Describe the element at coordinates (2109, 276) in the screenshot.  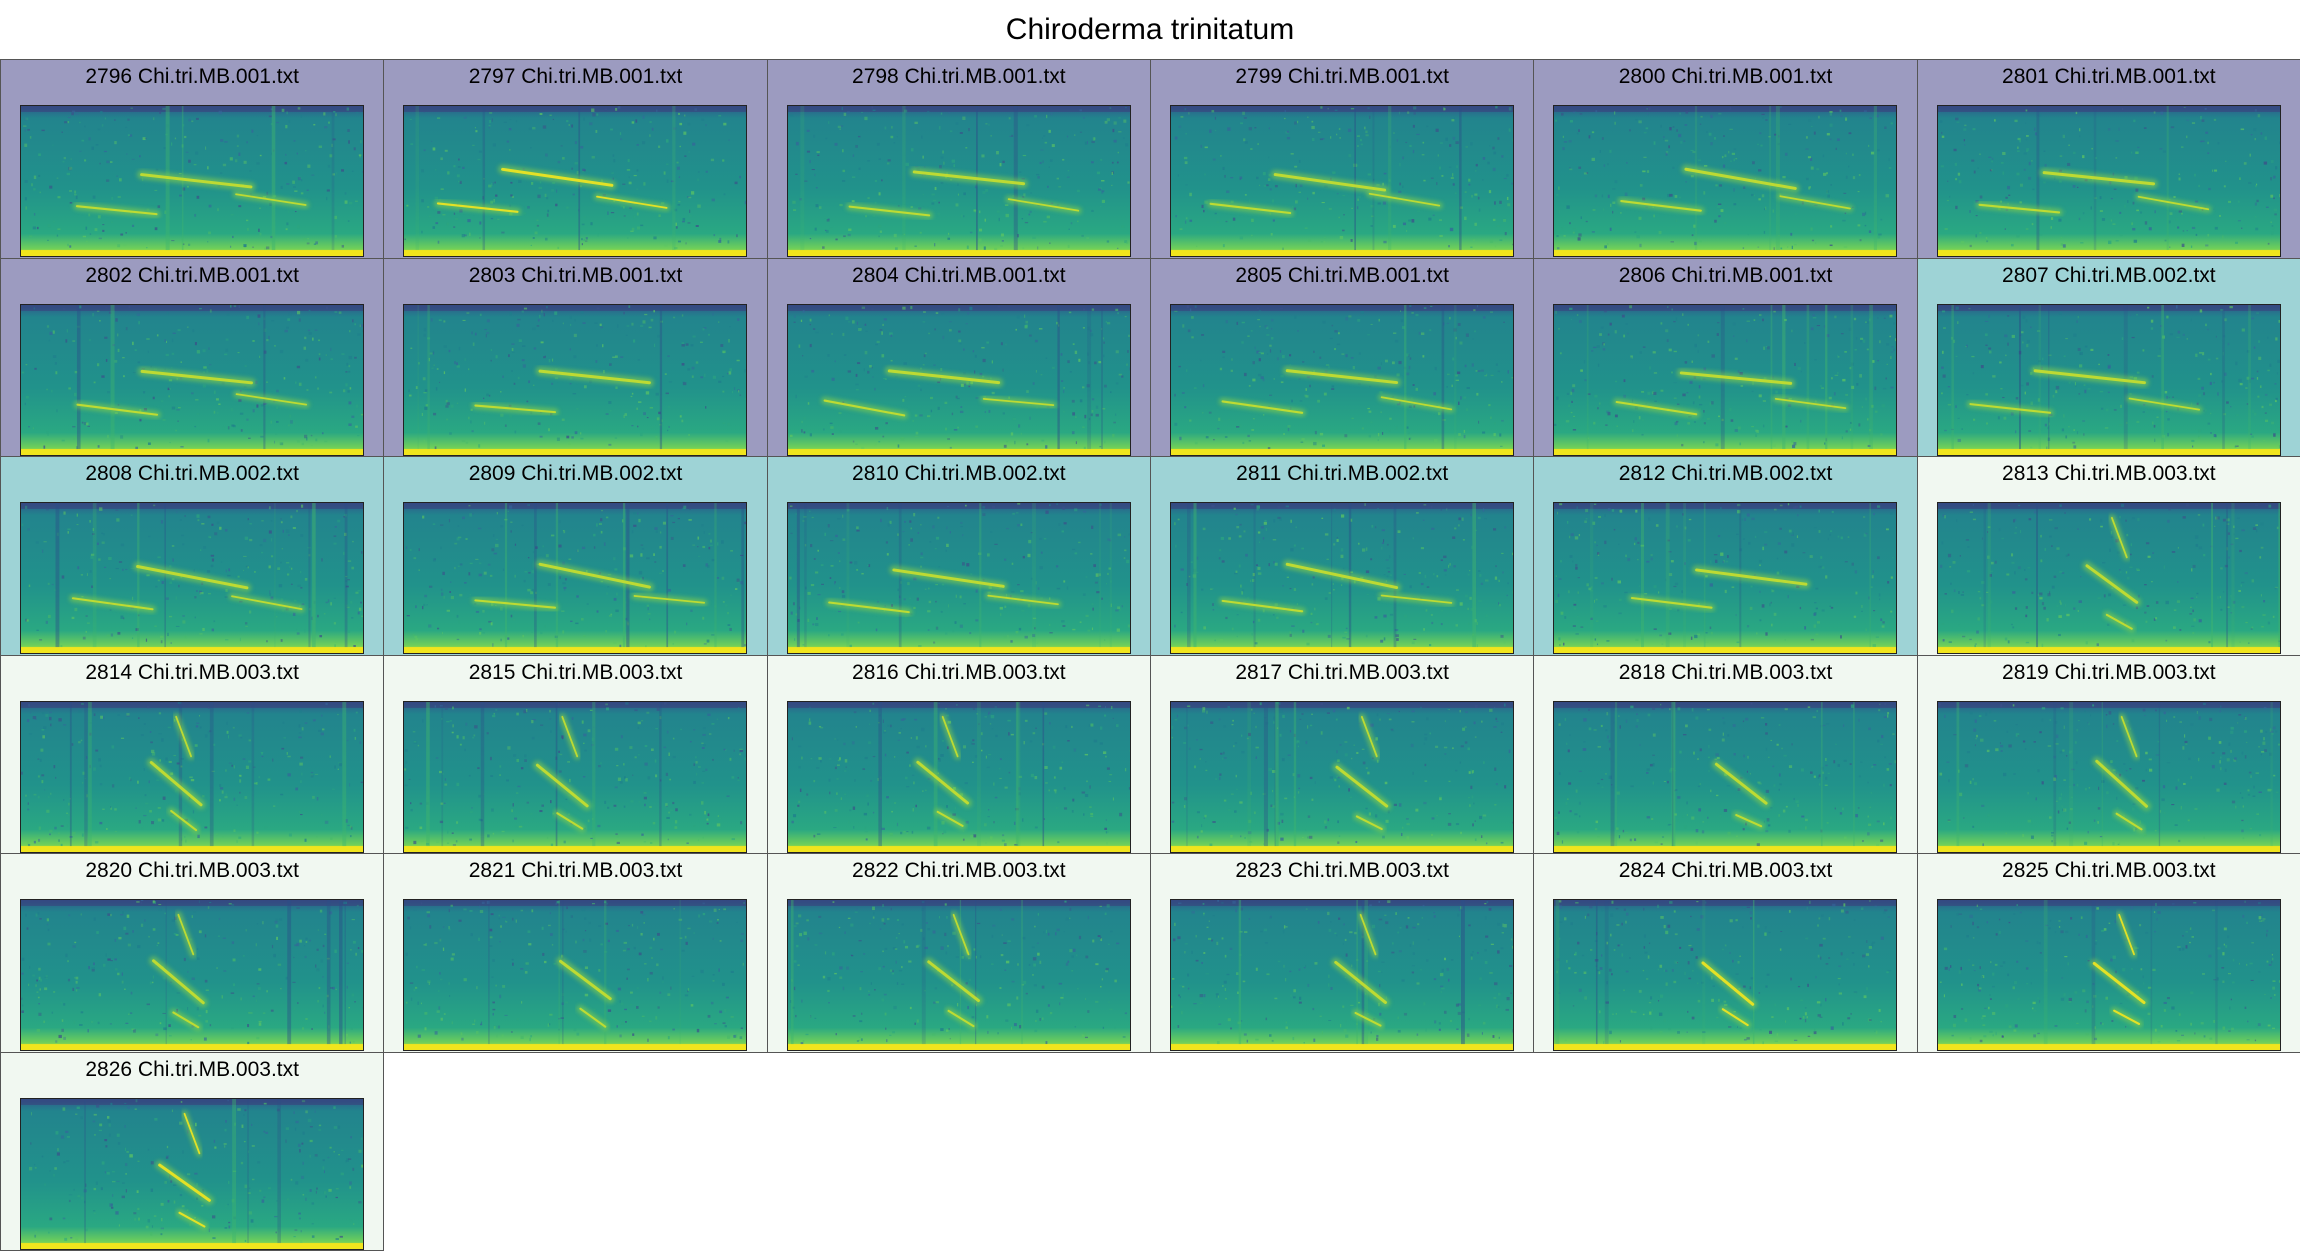
I see `panel-label: 2807 Chi.tri.MB.002.txt` at that location.